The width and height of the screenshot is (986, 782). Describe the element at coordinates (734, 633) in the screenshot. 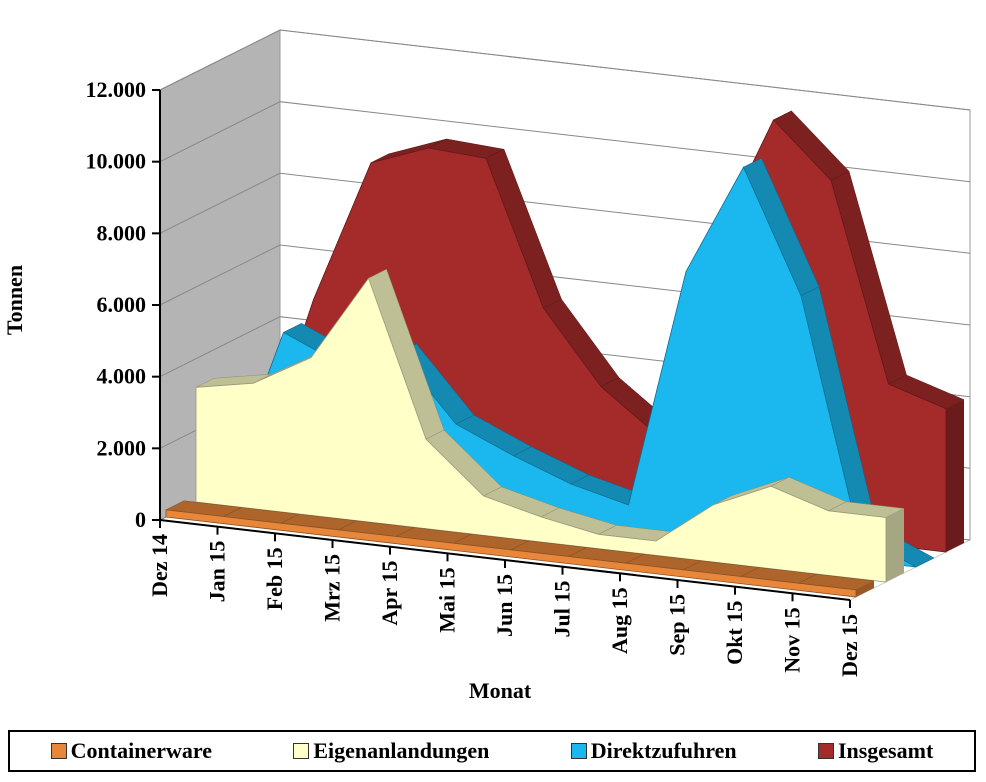

I see `x-tick-label: Okt 15` at that location.